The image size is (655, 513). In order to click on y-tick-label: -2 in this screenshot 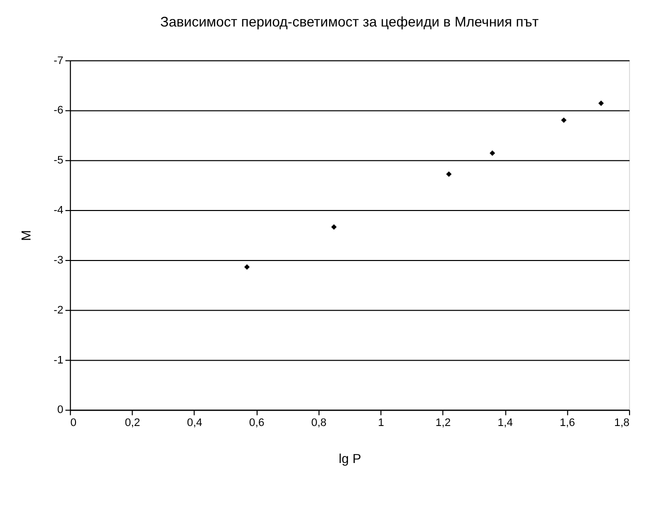, I will do `click(59, 310)`.